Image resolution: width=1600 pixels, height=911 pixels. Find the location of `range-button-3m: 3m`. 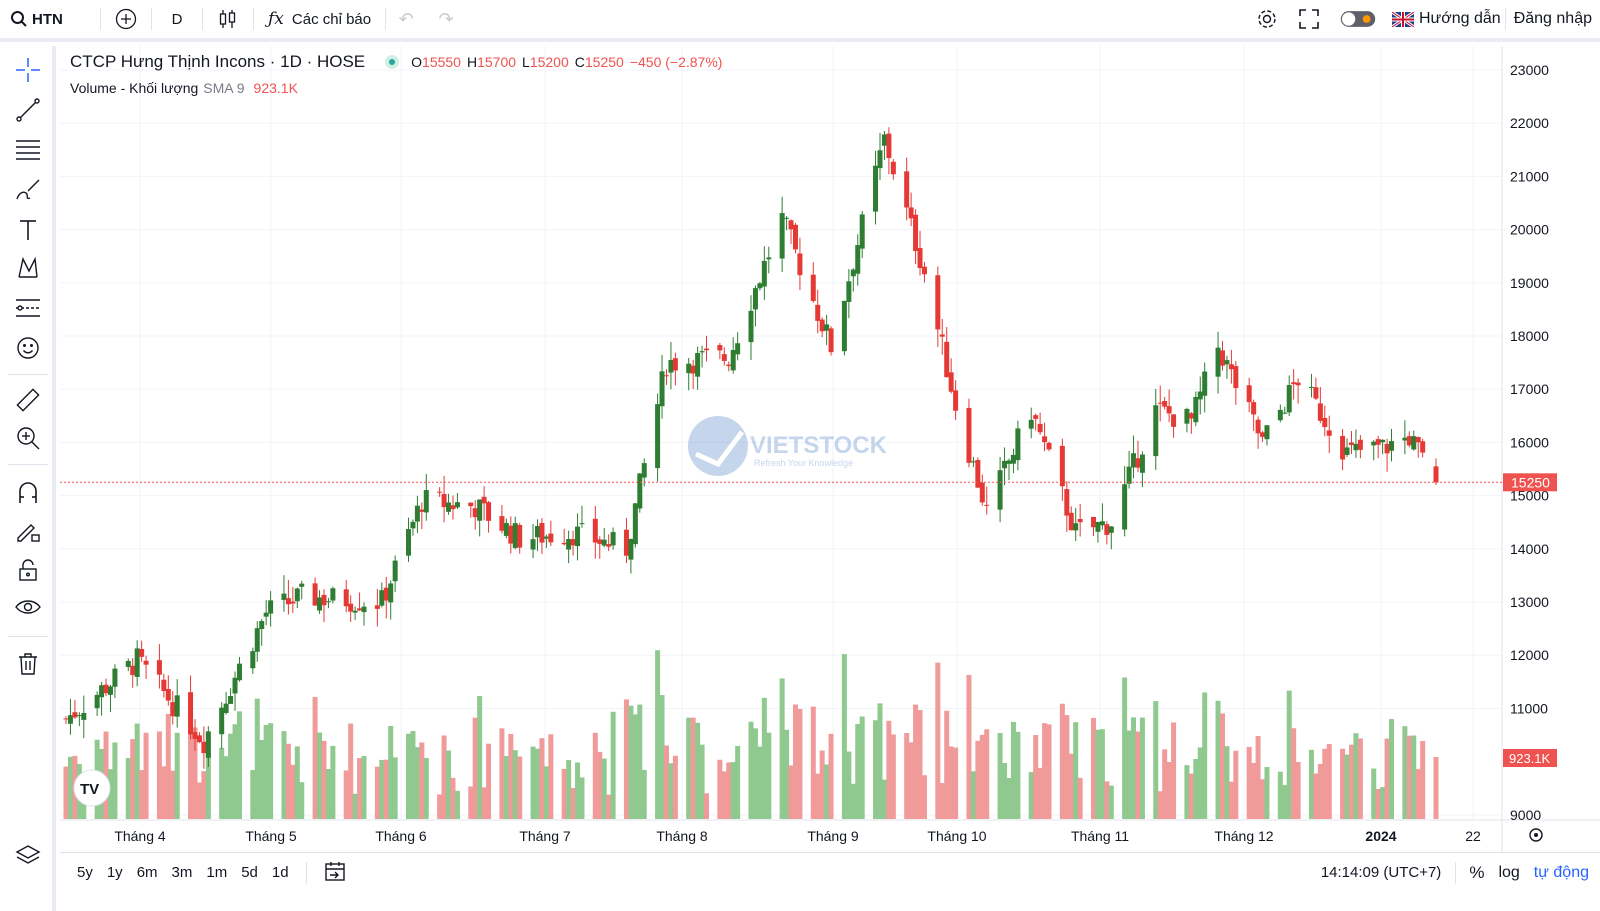

range-button-3m: 3m is located at coordinates (182, 872).